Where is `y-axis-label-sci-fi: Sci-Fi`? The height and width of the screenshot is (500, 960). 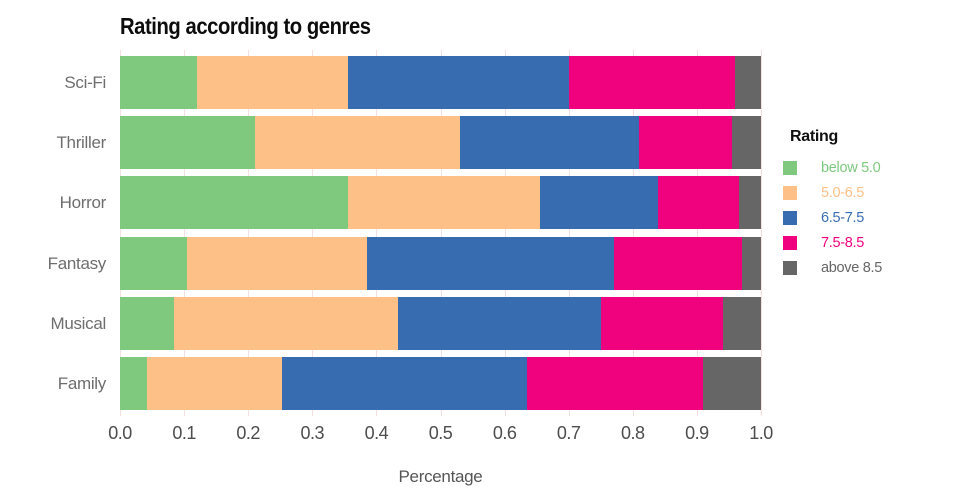
y-axis-label-sci-fi: Sci-Fi is located at coordinates (85, 82).